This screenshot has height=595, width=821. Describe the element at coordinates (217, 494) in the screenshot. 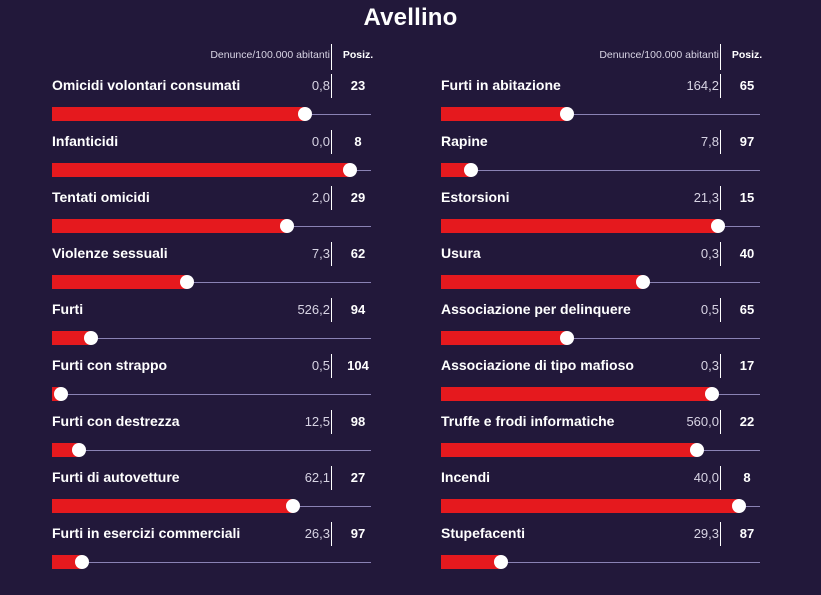

I see `indicator-row: Furti di autovetture 62,1 27` at that location.